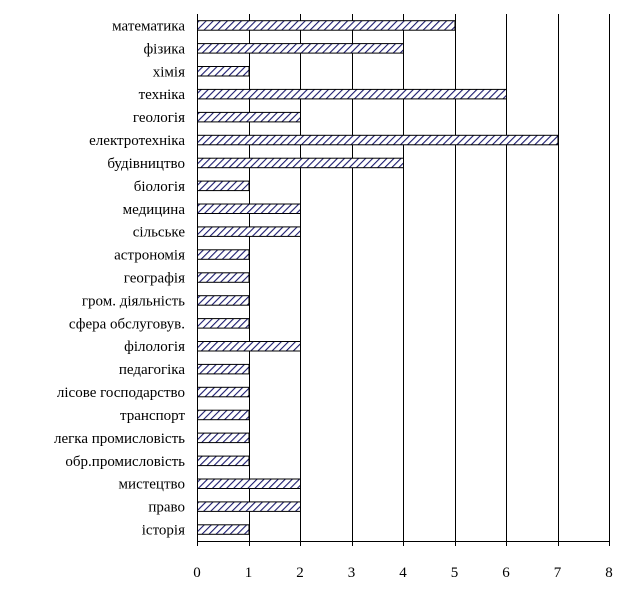 The width and height of the screenshot is (633, 600). What do you see at coordinates (162, 95) in the screenshot?
I see `category-label-4: техніка` at bounding box center [162, 95].